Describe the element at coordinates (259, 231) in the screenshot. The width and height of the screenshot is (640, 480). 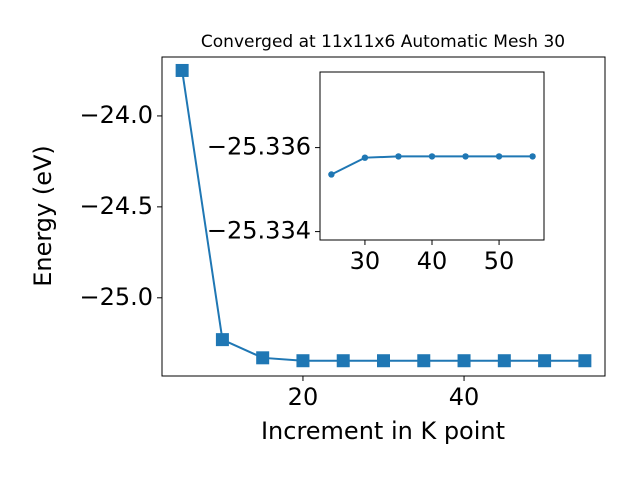
I see `y-tick-label: −25.334` at that location.